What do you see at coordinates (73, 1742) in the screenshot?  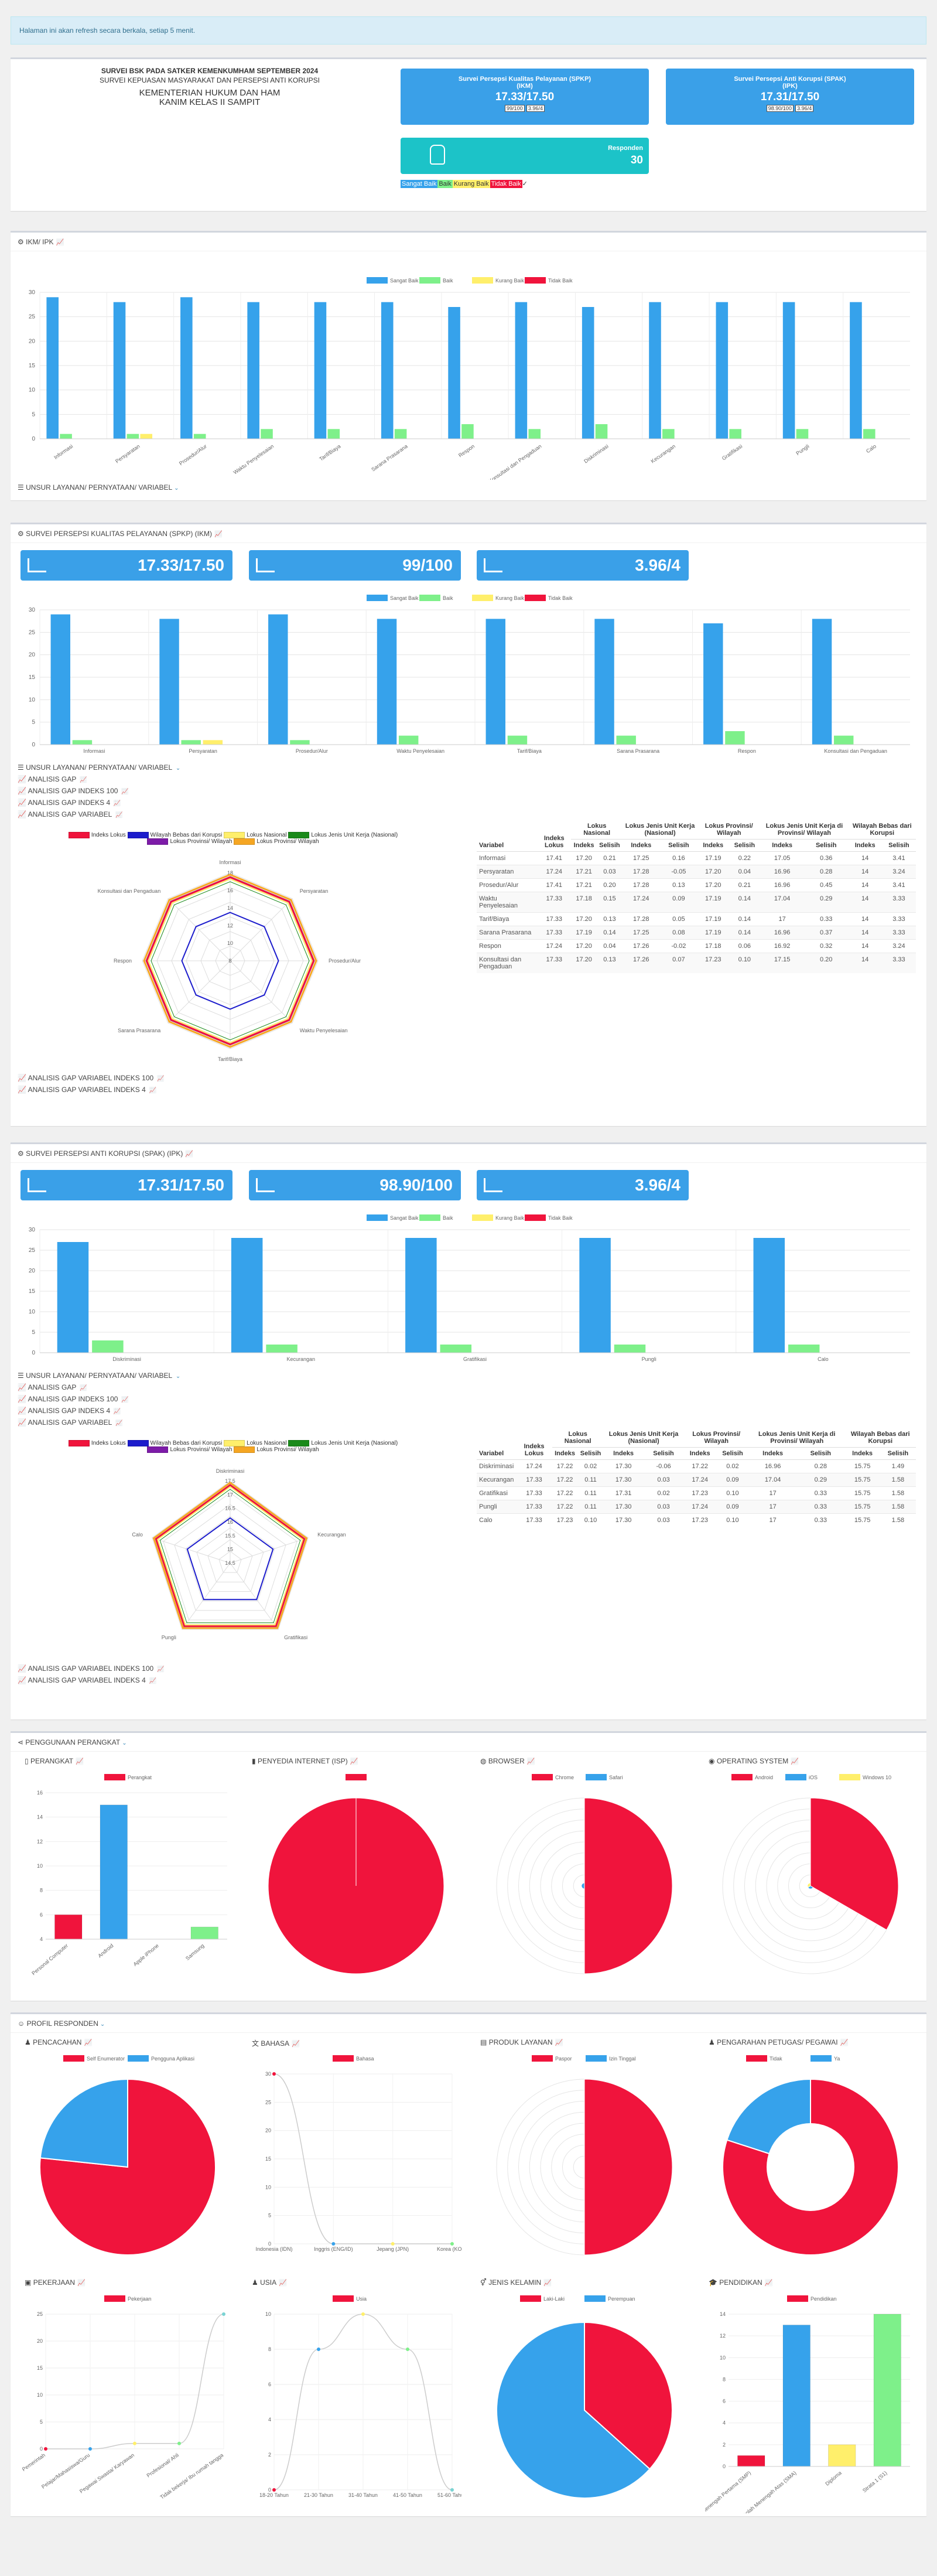 I see `perangkat-title: PENGGUNAAN PERANGKAT` at bounding box center [73, 1742].